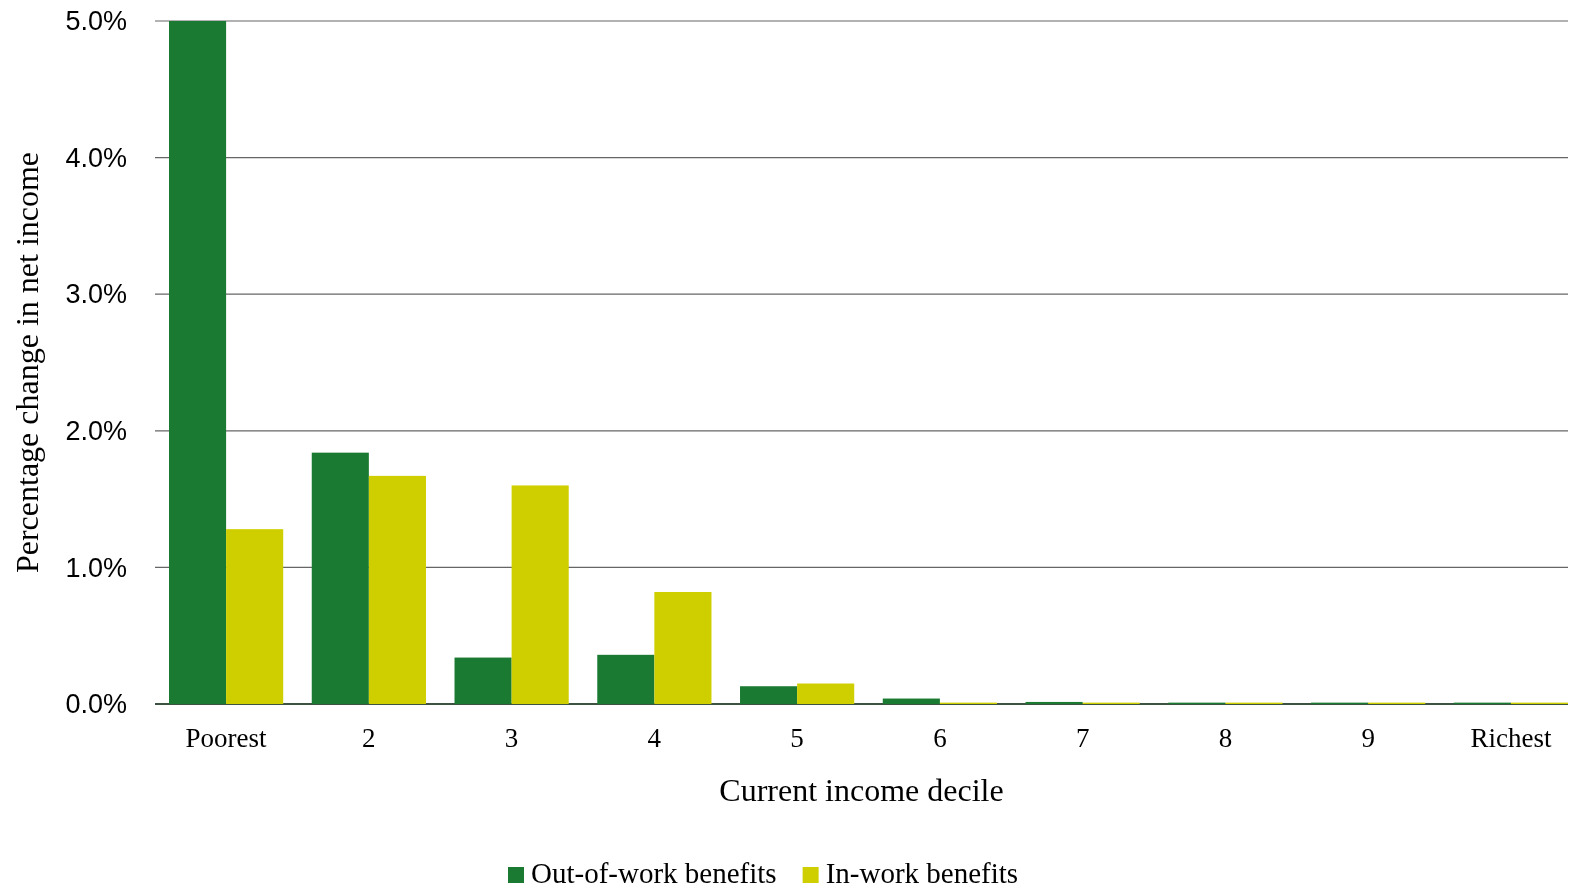  Describe the element at coordinates (1225, 738) in the screenshot. I see `x-tick-label: 8` at that location.